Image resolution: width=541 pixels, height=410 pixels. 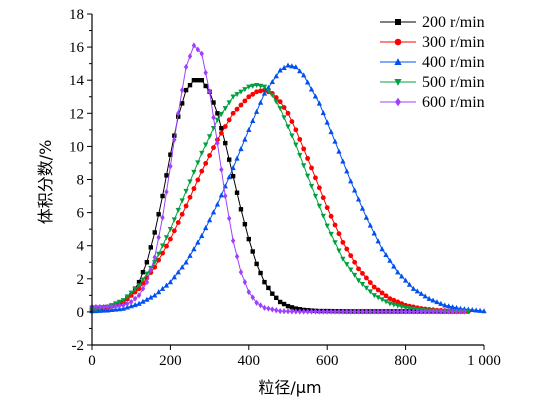 What do you see at coordinates (432, 22) in the screenshot?
I see `legend-item: 200 r/min` at bounding box center [432, 22].